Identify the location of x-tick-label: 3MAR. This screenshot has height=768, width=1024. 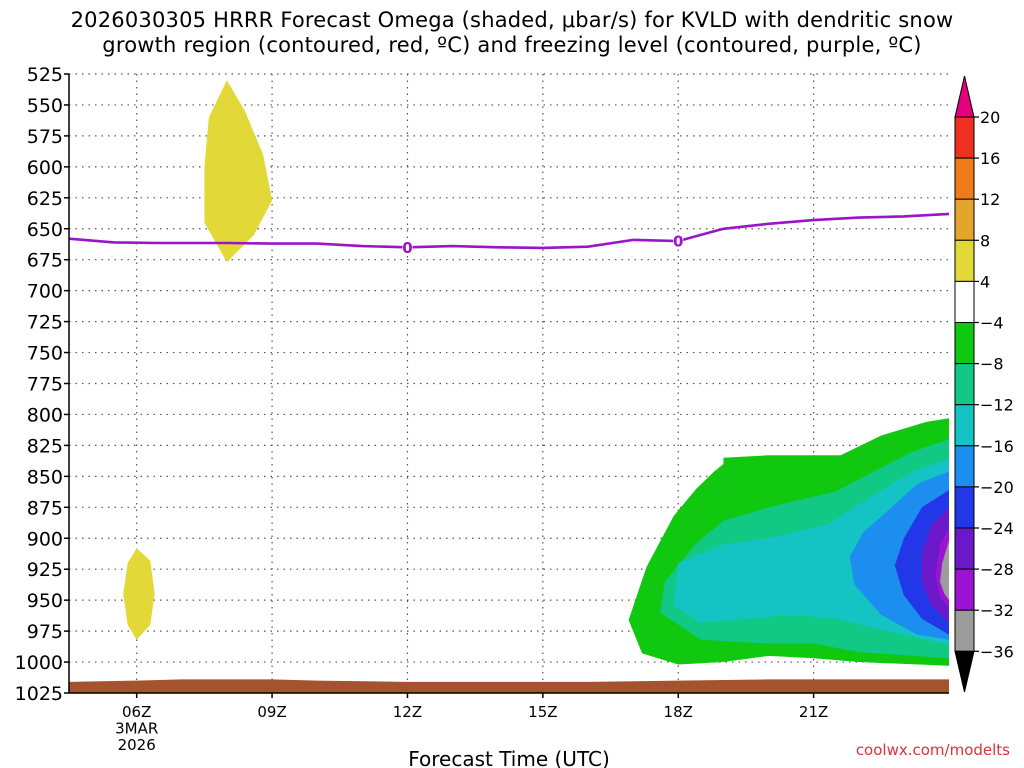
(136, 729).